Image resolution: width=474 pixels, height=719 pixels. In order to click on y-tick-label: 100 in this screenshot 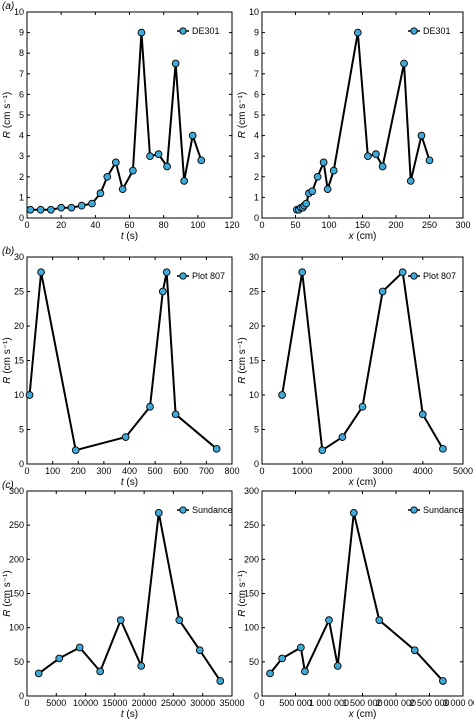, I will do `click(16, 628)`.